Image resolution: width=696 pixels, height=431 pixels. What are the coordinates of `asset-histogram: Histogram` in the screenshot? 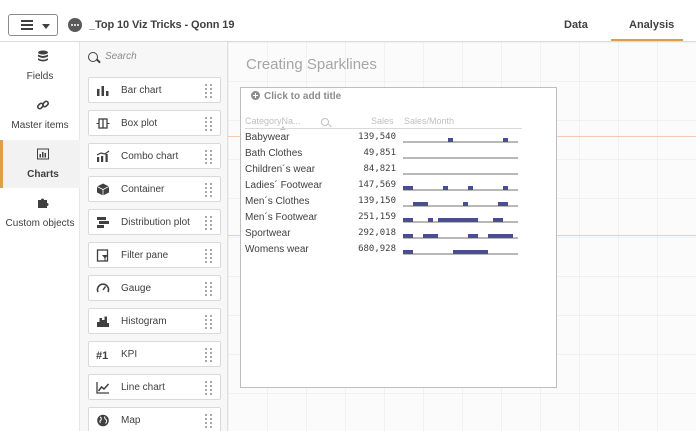 It's located at (154, 321).